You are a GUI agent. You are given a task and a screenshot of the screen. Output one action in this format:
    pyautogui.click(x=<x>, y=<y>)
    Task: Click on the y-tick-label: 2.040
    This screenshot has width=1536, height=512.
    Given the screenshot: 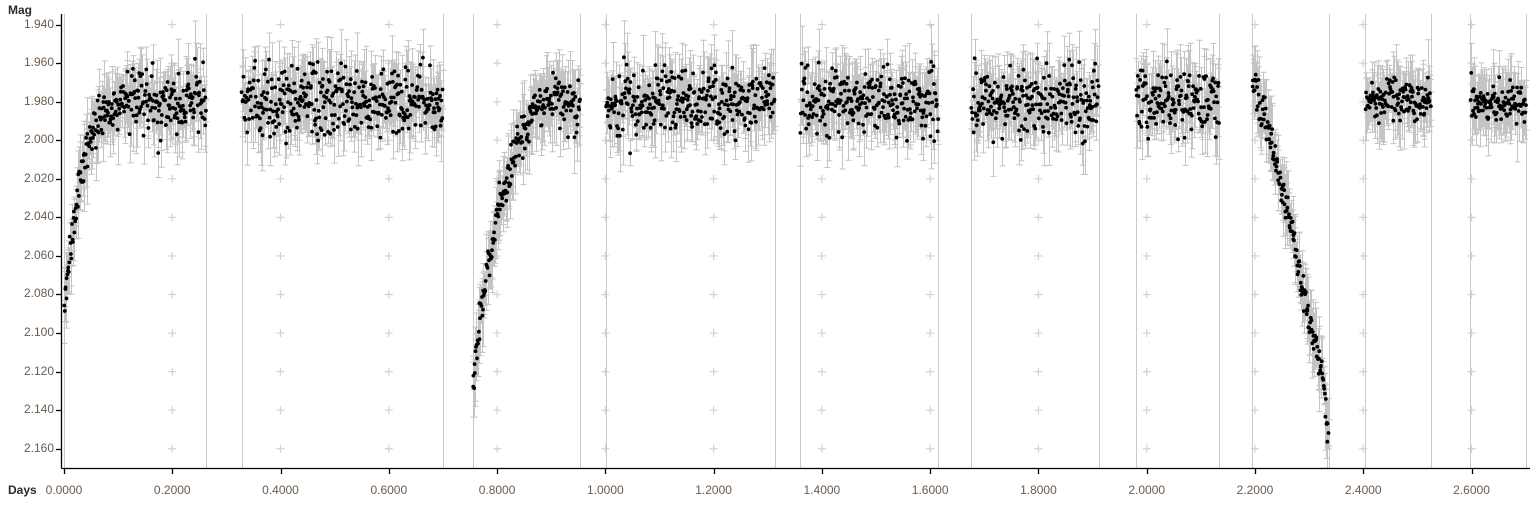 What is the action you would take?
    pyautogui.click(x=38, y=216)
    